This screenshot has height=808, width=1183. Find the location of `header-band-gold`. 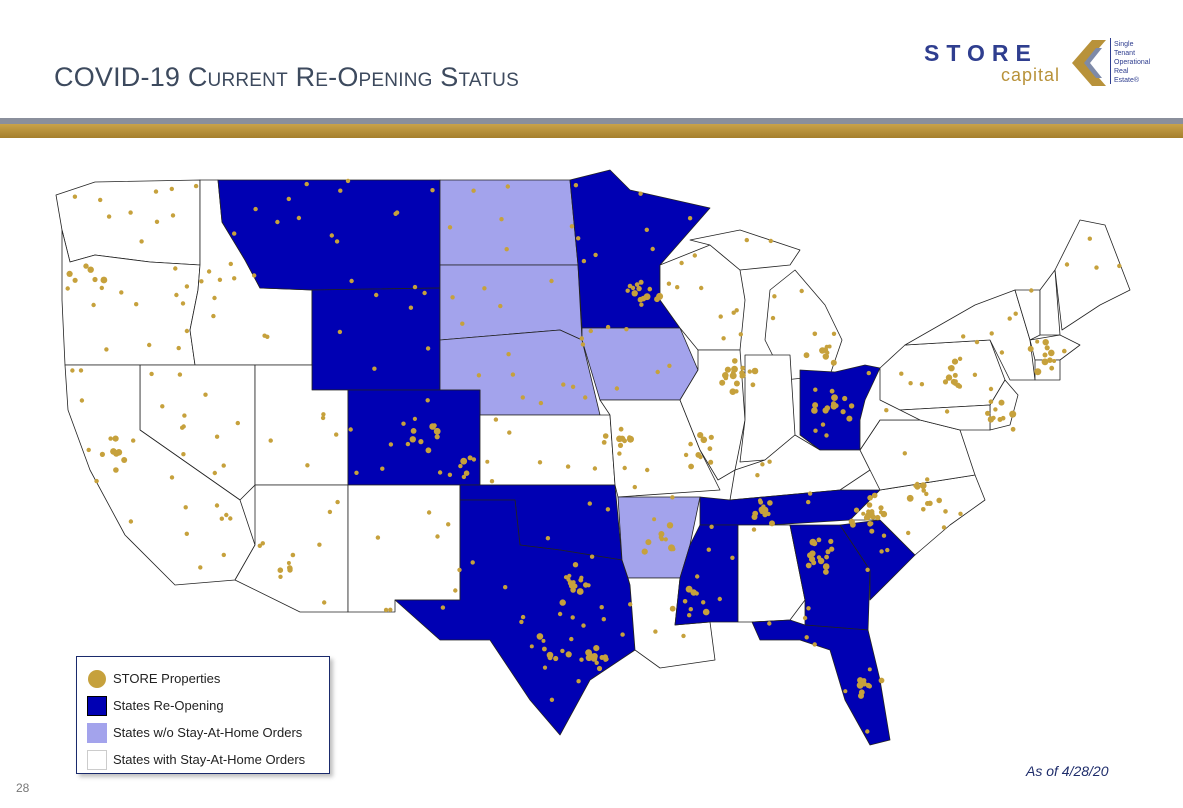

header-band-gold is located at coordinates (591, 131).